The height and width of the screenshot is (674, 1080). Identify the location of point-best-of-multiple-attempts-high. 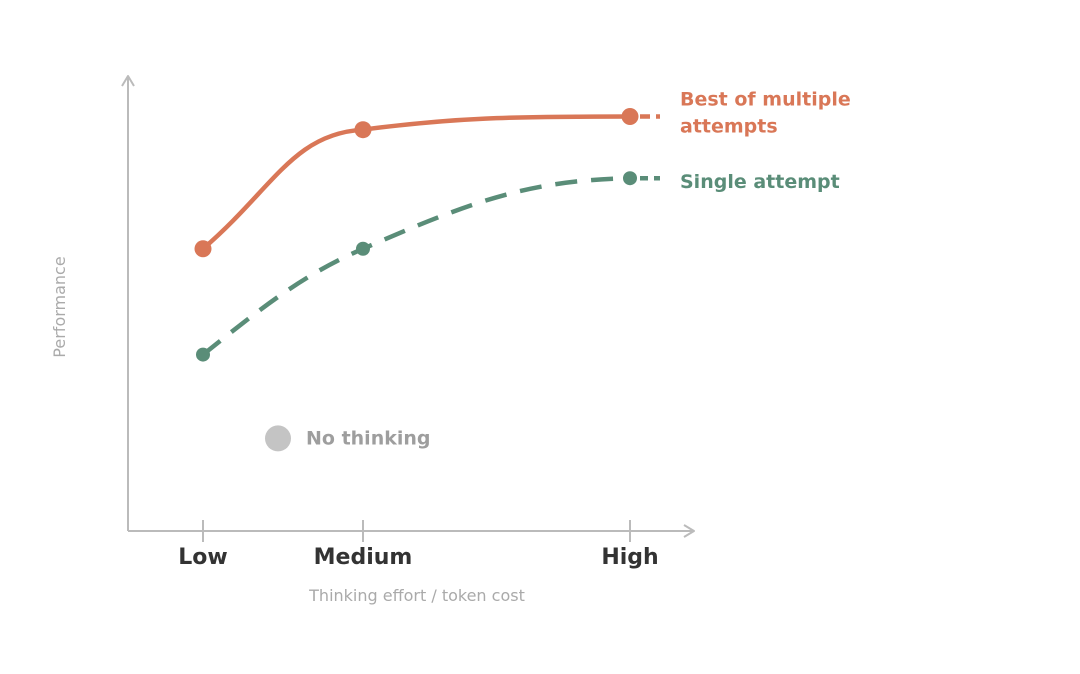
(630, 116).